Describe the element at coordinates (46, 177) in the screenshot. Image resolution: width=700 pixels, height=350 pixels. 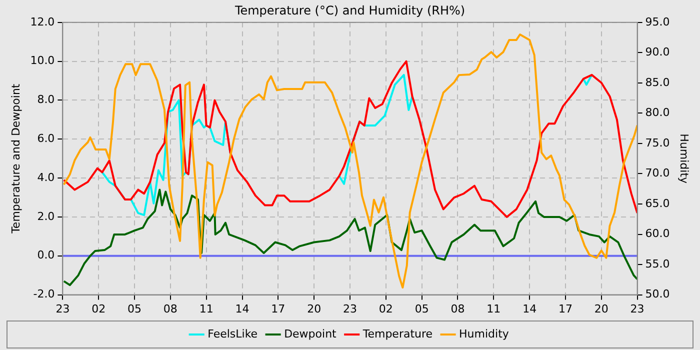
I see `y-tick-label: 4.0` at that location.